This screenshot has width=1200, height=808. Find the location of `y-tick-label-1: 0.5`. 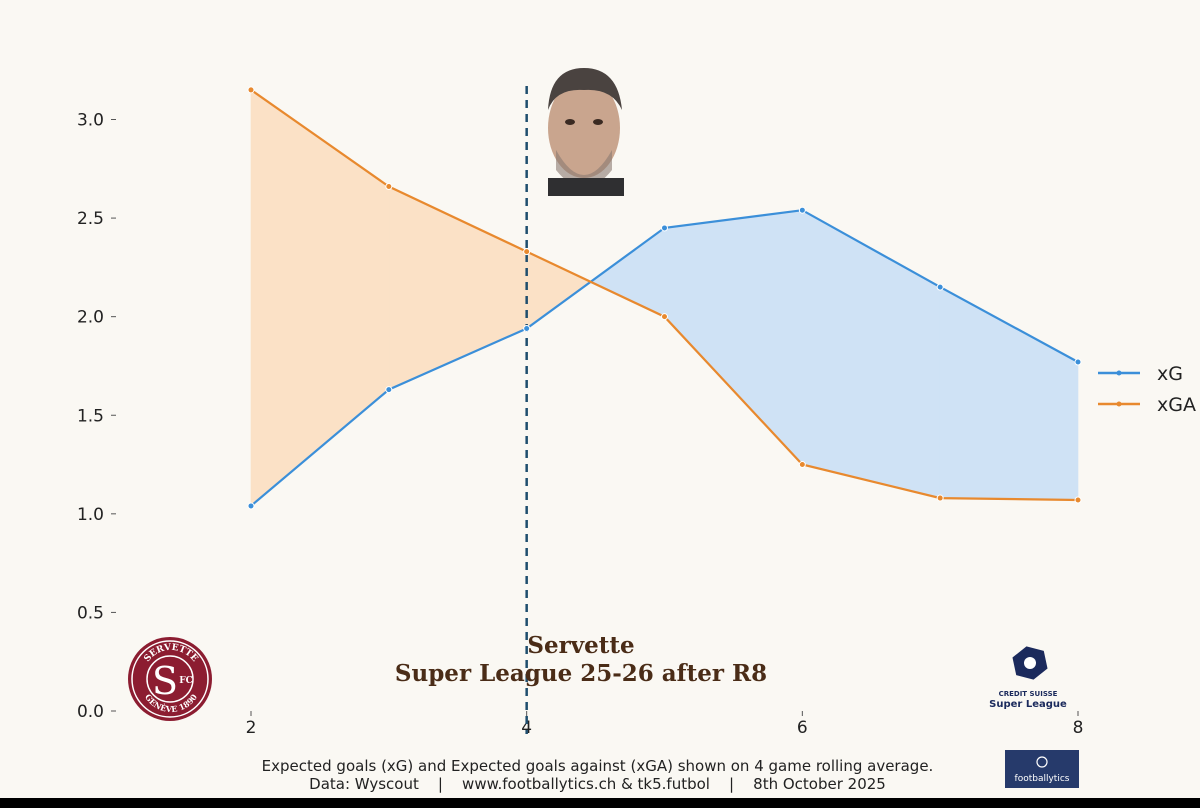

y-tick-label-1: 0.5 is located at coordinates (90, 613).